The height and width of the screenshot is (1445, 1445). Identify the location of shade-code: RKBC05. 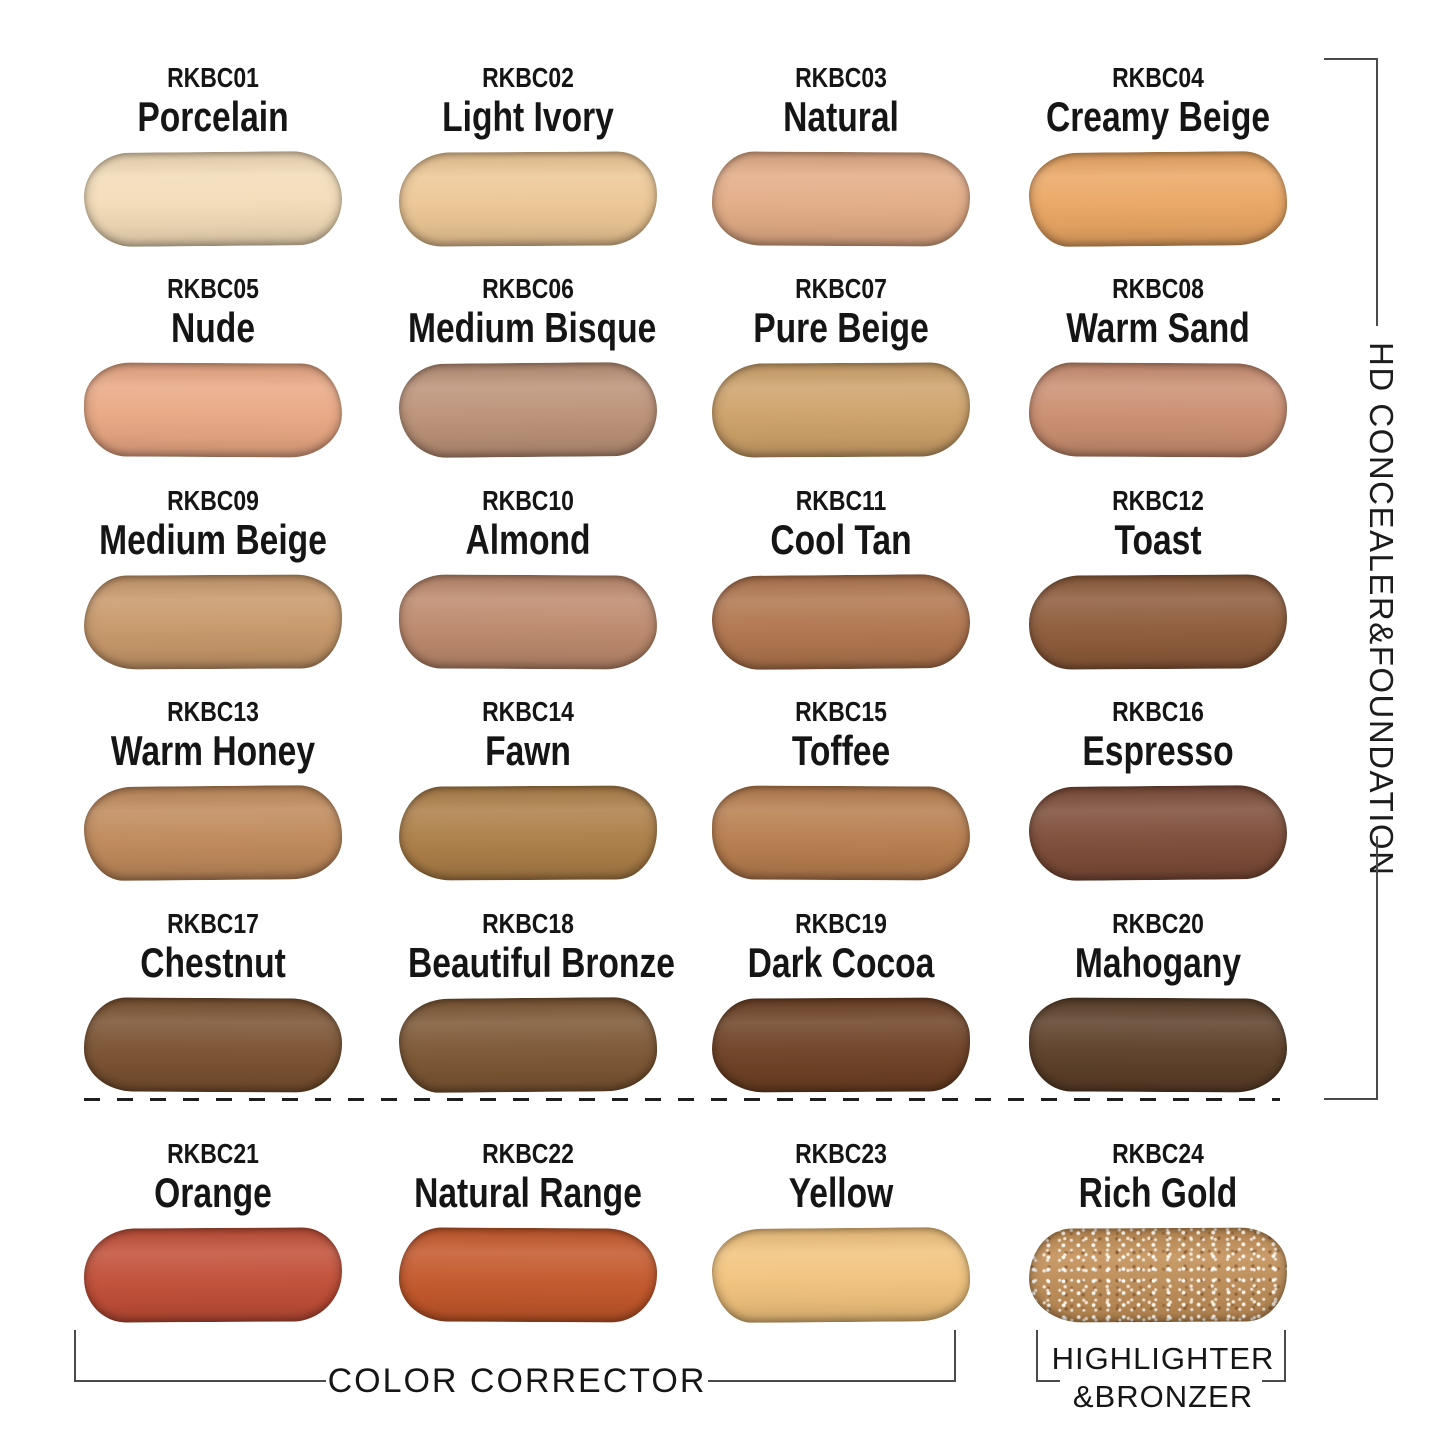
(213, 288).